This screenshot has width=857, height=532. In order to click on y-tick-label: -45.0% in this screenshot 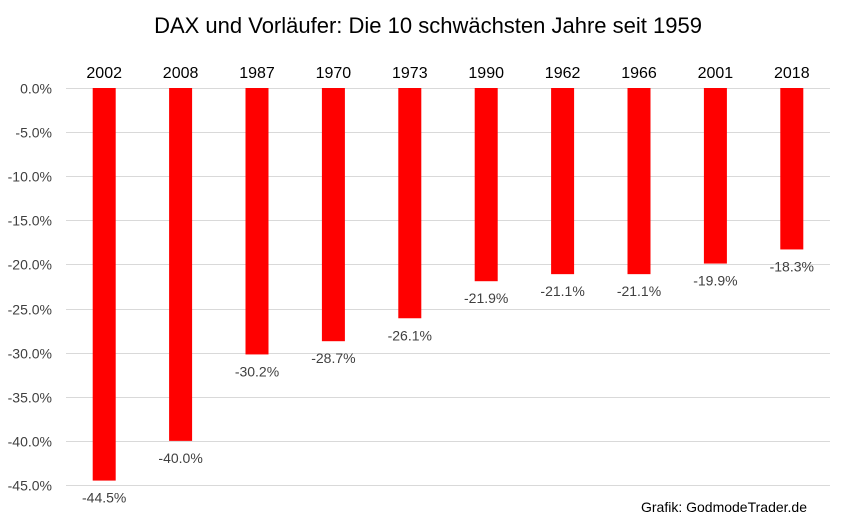, I will do `click(30, 486)`.